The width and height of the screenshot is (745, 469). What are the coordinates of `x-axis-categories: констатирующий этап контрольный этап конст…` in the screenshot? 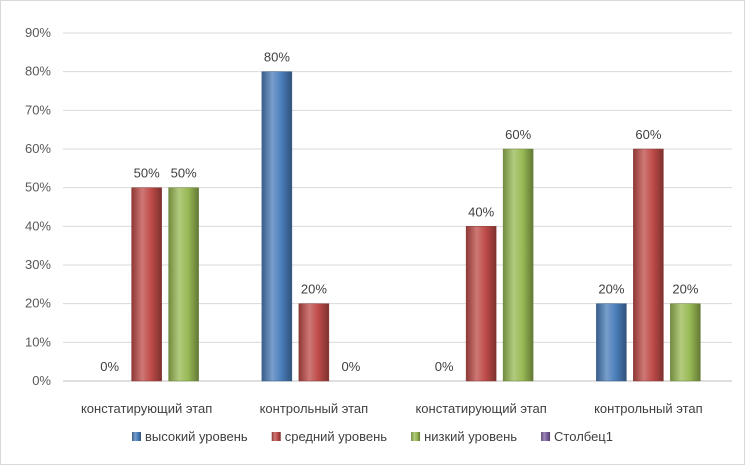 It's located at (392, 408).